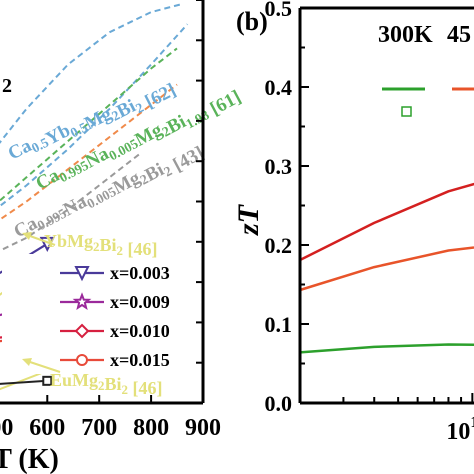 The image size is (474, 474). Describe the element at coordinates (279, 87) in the screenshot. I see `panel-b-y-tick-label-0.4: 0.4` at that location.